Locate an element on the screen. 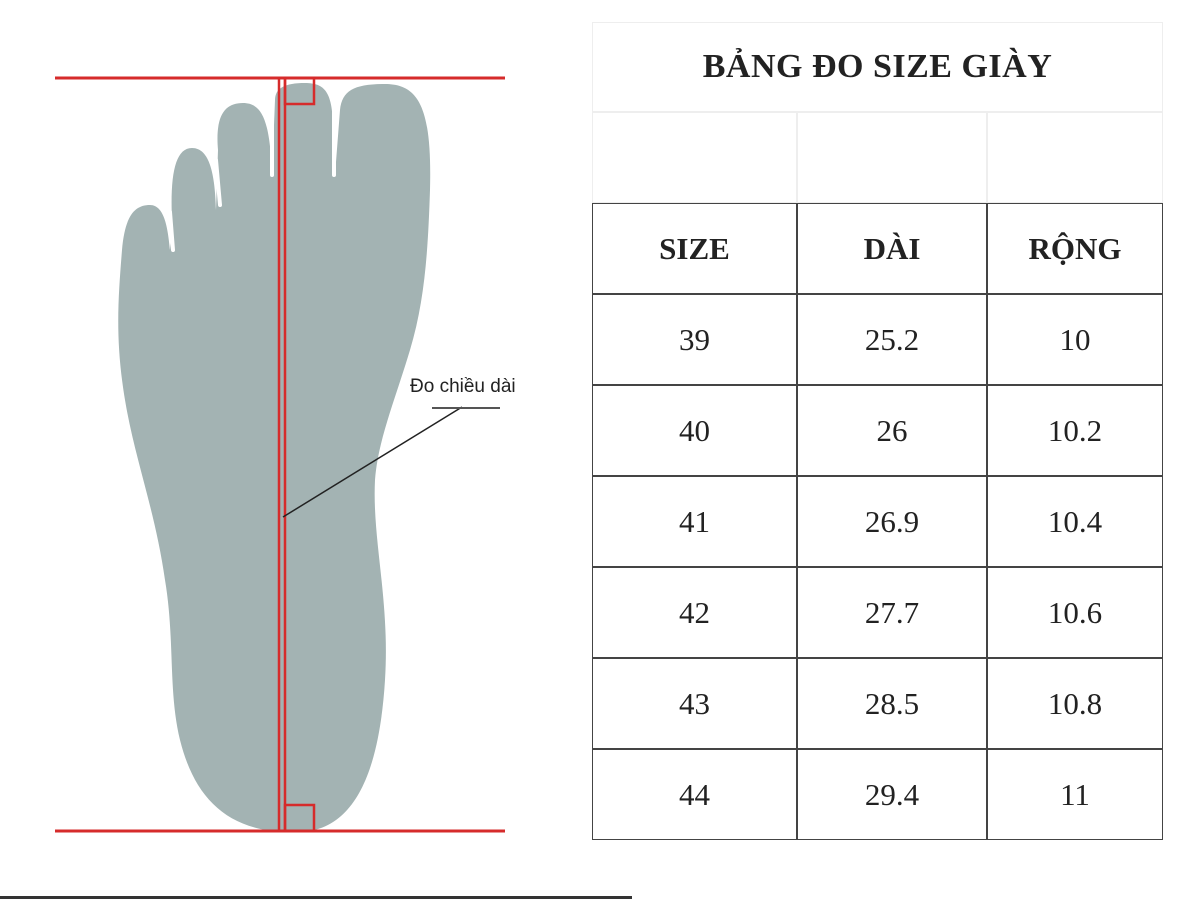 The height and width of the screenshot is (900, 1200). table-cell: 43 is located at coordinates (694, 703).